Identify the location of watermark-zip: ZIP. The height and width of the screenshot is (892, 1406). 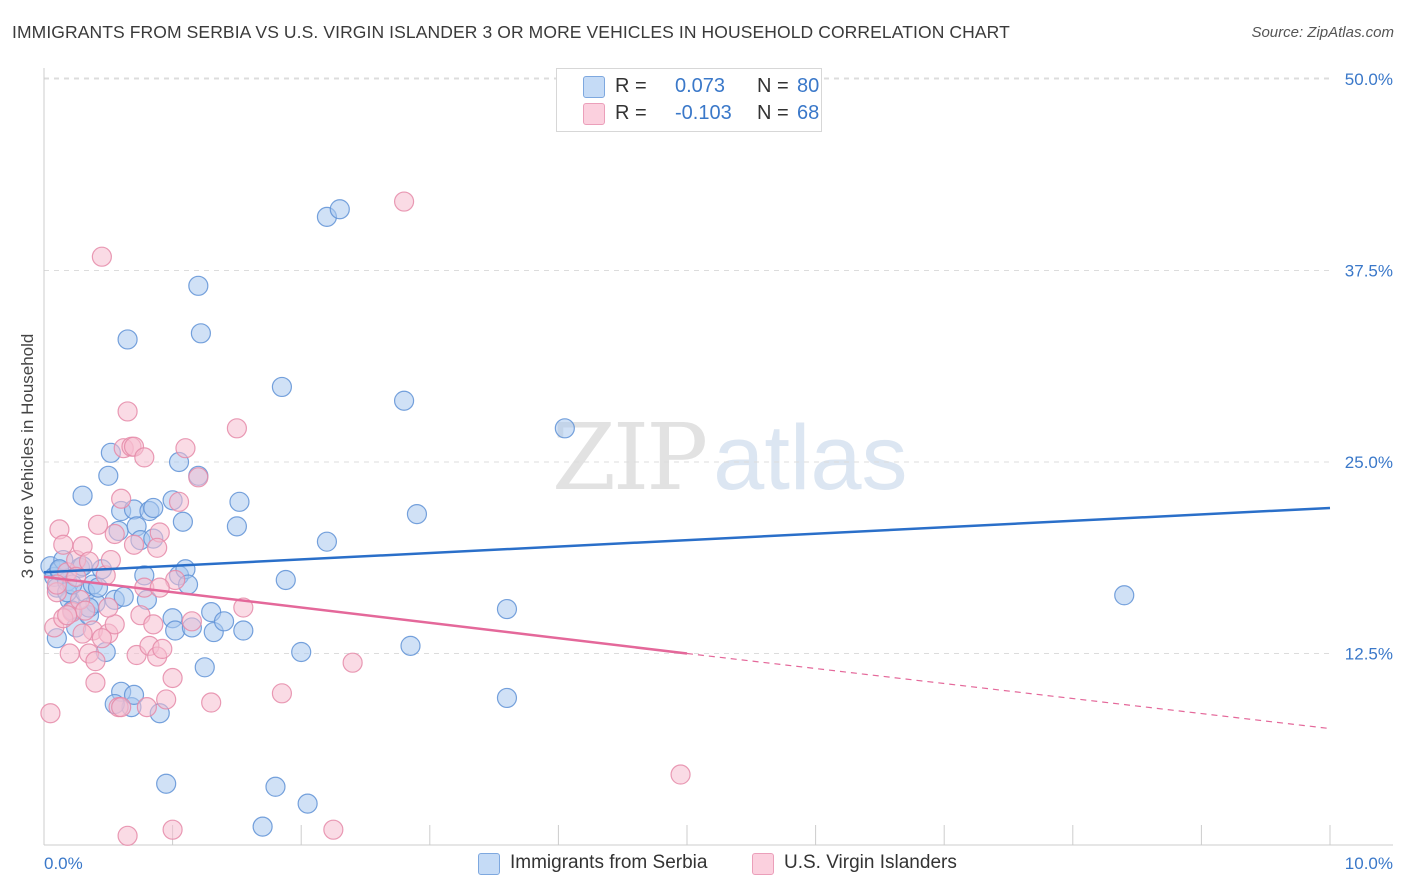
(630, 457).